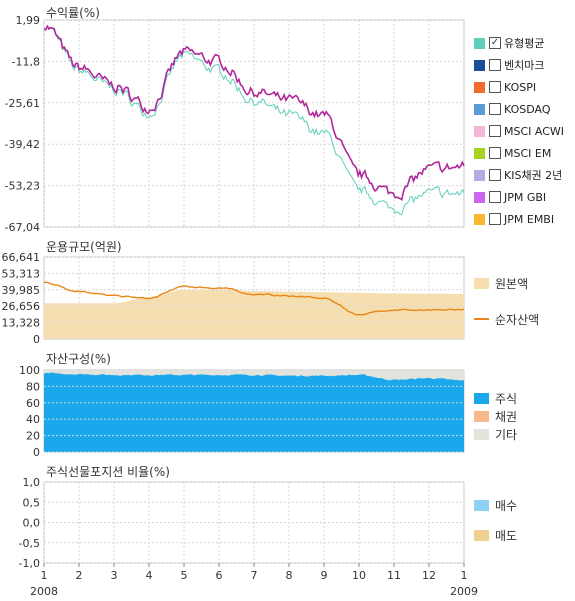 The height and width of the screenshot is (601, 575). What do you see at coordinates (29, 563) in the screenshot?
I see `y-tick-label-4: -1,0` at bounding box center [29, 563].